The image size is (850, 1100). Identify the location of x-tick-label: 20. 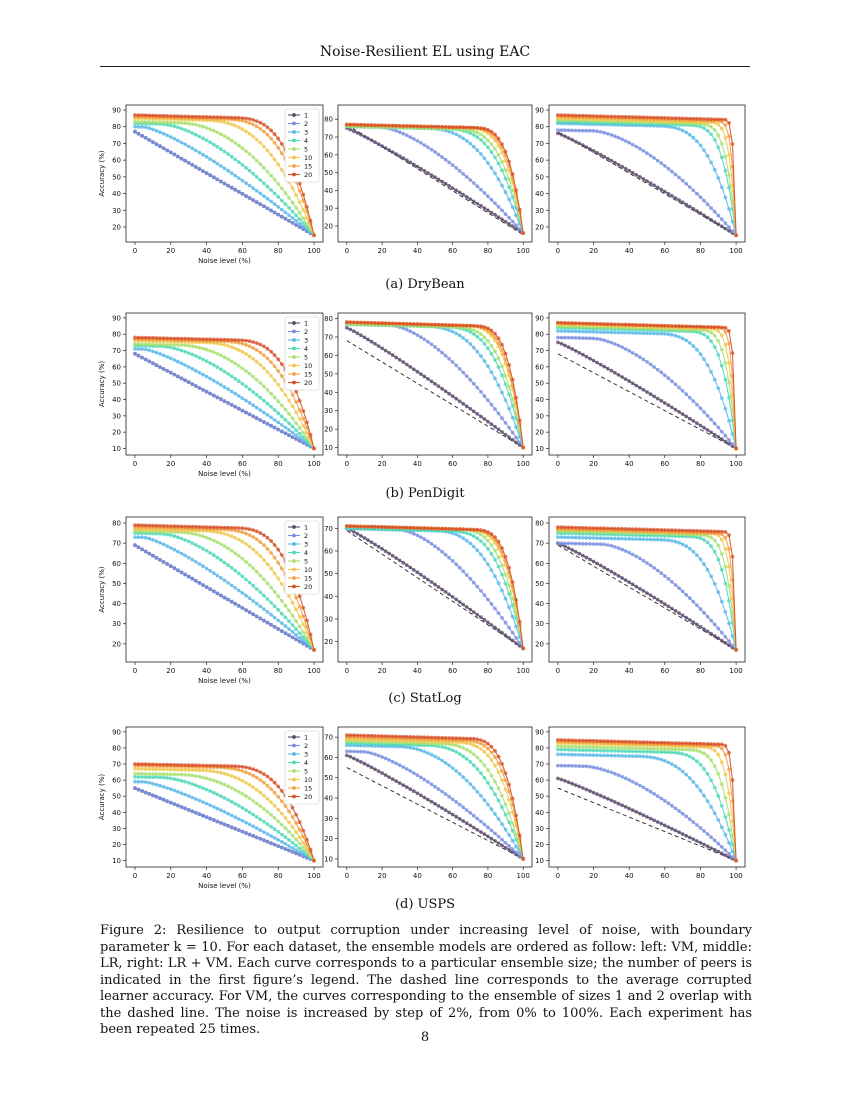
(382, 671).